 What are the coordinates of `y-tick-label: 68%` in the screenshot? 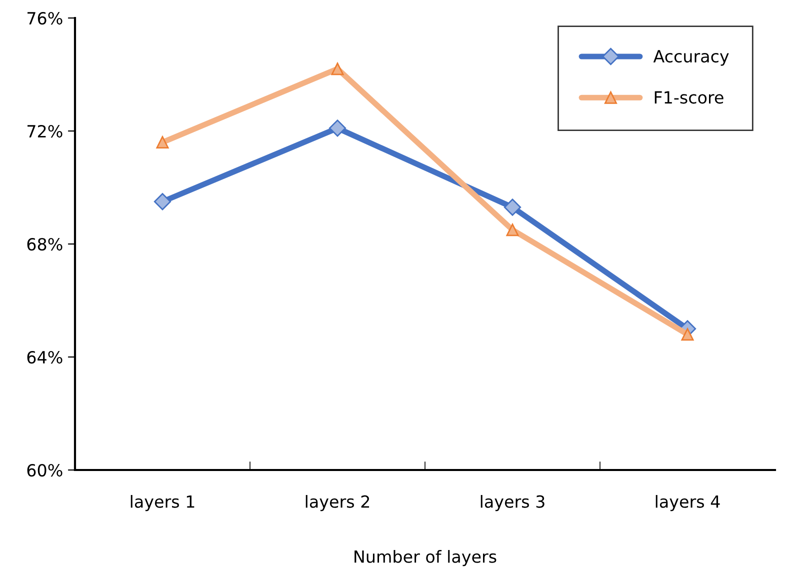 It's located at (44, 244).